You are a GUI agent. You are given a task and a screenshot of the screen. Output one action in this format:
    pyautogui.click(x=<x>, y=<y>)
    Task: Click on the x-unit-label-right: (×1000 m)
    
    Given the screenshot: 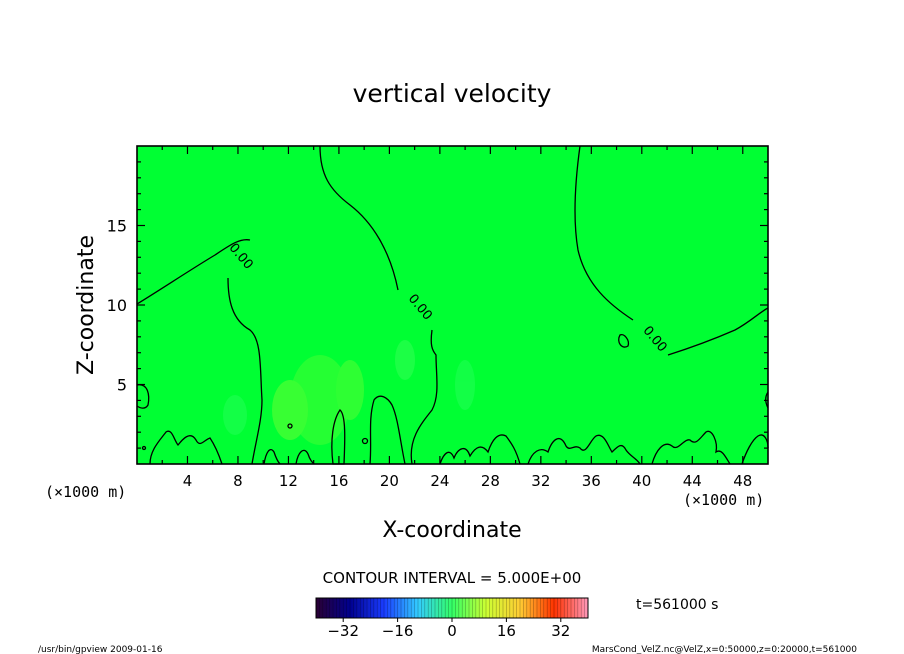 What is the action you would take?
    pyautogui.click(x=723, y=500)
    